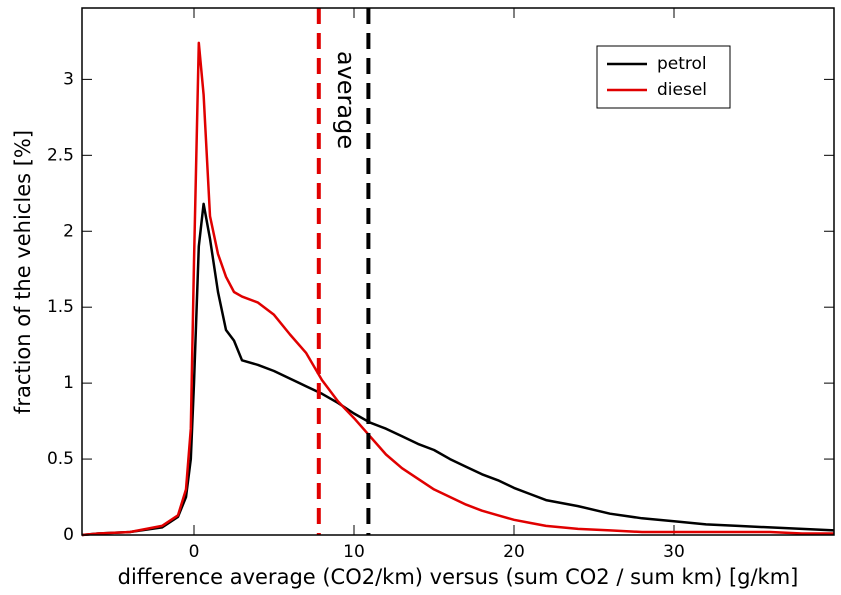  What do you see at coordinates (60, 307) in the screenshot?
I see `y-tick-label: 1.5` at bounding box center [60, 307].